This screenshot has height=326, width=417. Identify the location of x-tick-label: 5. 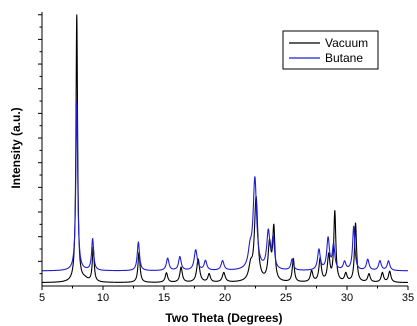
(42, 298).